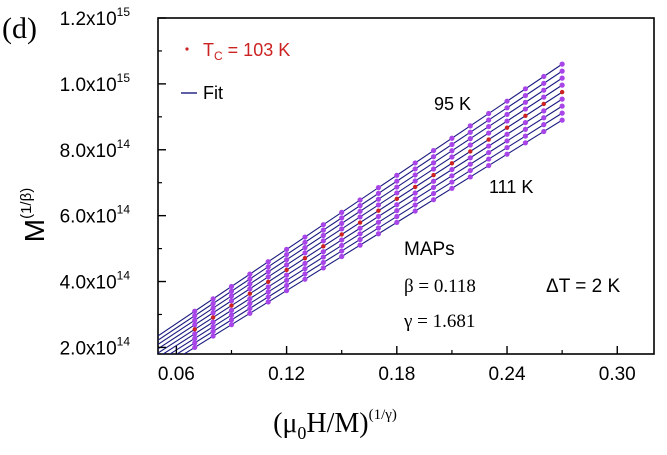 Image resolution: width=667 pixels, height=455 pixels. What do you see at coordinates (396, 374) in the screenshot?
I see `x-tick-label: 0.18` at bounding box center [396, 374].